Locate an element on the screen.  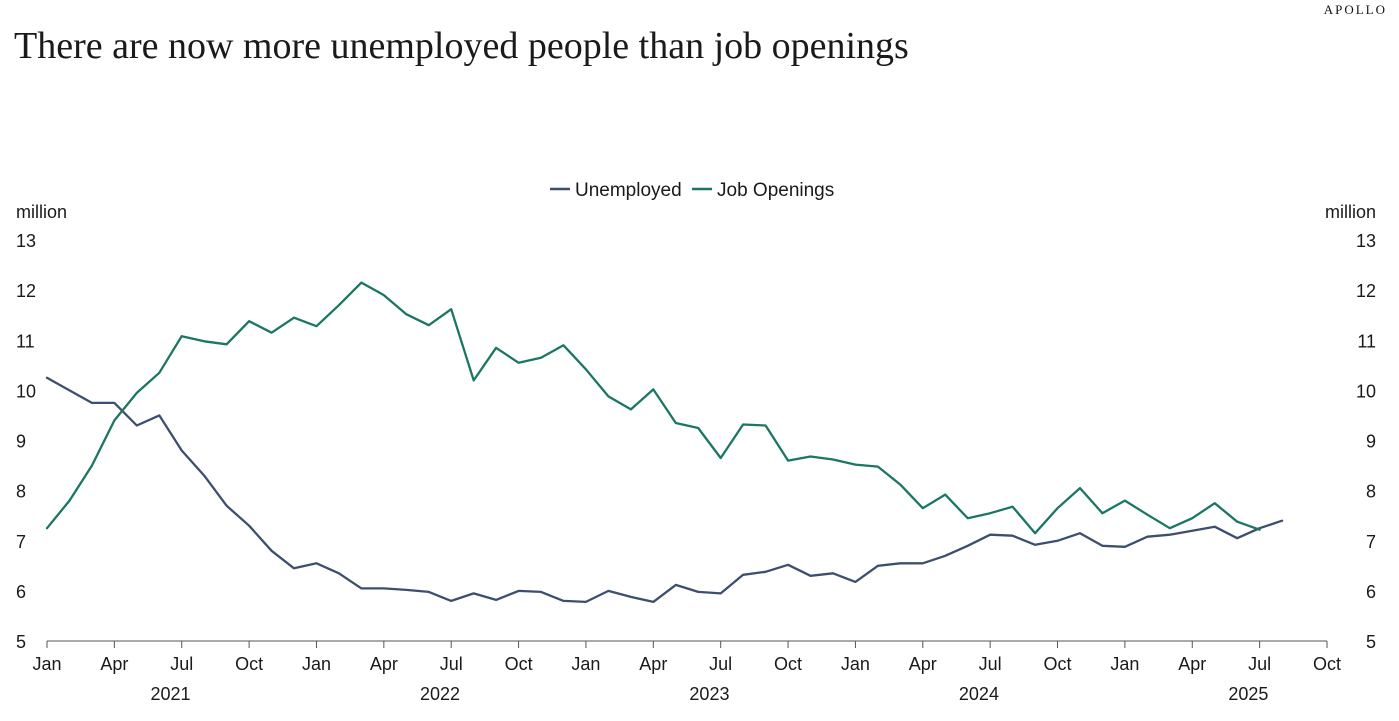
y-tick-label-left: 13 is located at coordinates (26, 241).